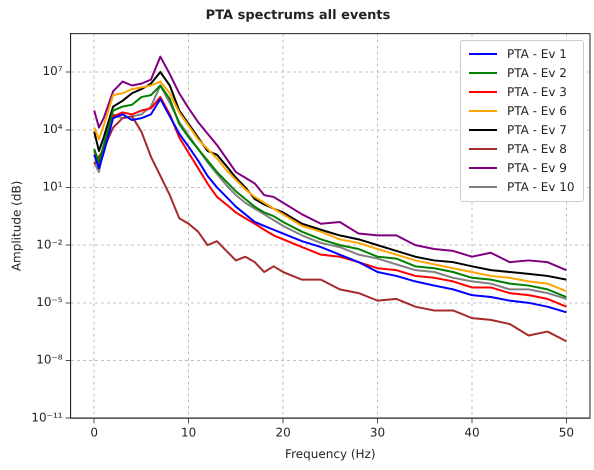  What do you see at coordinates (49, 244) in the screenshot?
I see `y-tick-label: 10⁻²` at bounding box center [49, 244].